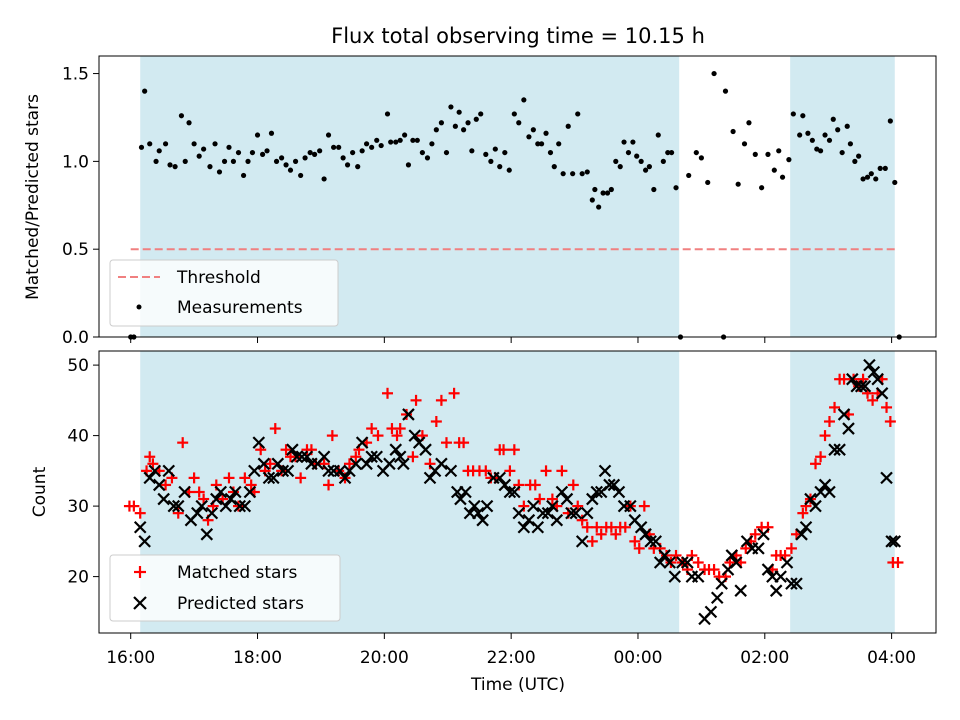 The image size is (960, 720). What do you see at coordinates (75, 250) in the screenshot?
I see `y-tick-label: 0.5` at bounding box center [75, 250].